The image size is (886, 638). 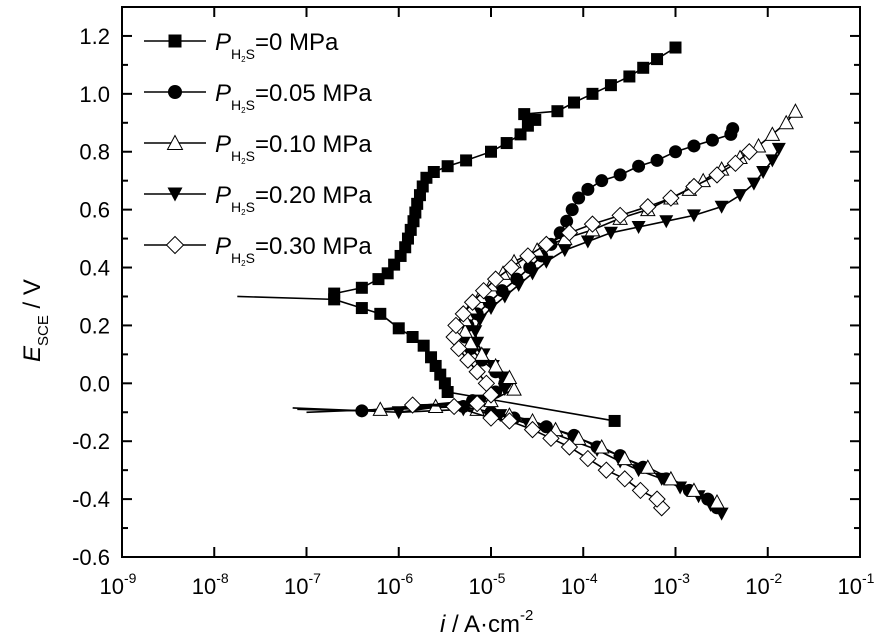 What do you see at coordinates (313, 144) in the screenshot?
I see `legend-label-value: =0.10 MPa` at bounding box center [313, 144].